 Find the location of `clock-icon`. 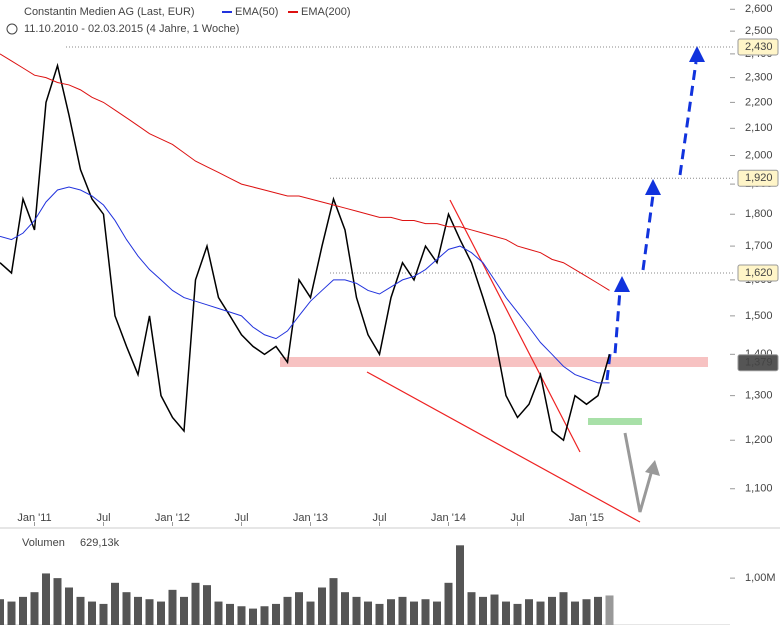

clock-icon is located at coordinates (12, 29).